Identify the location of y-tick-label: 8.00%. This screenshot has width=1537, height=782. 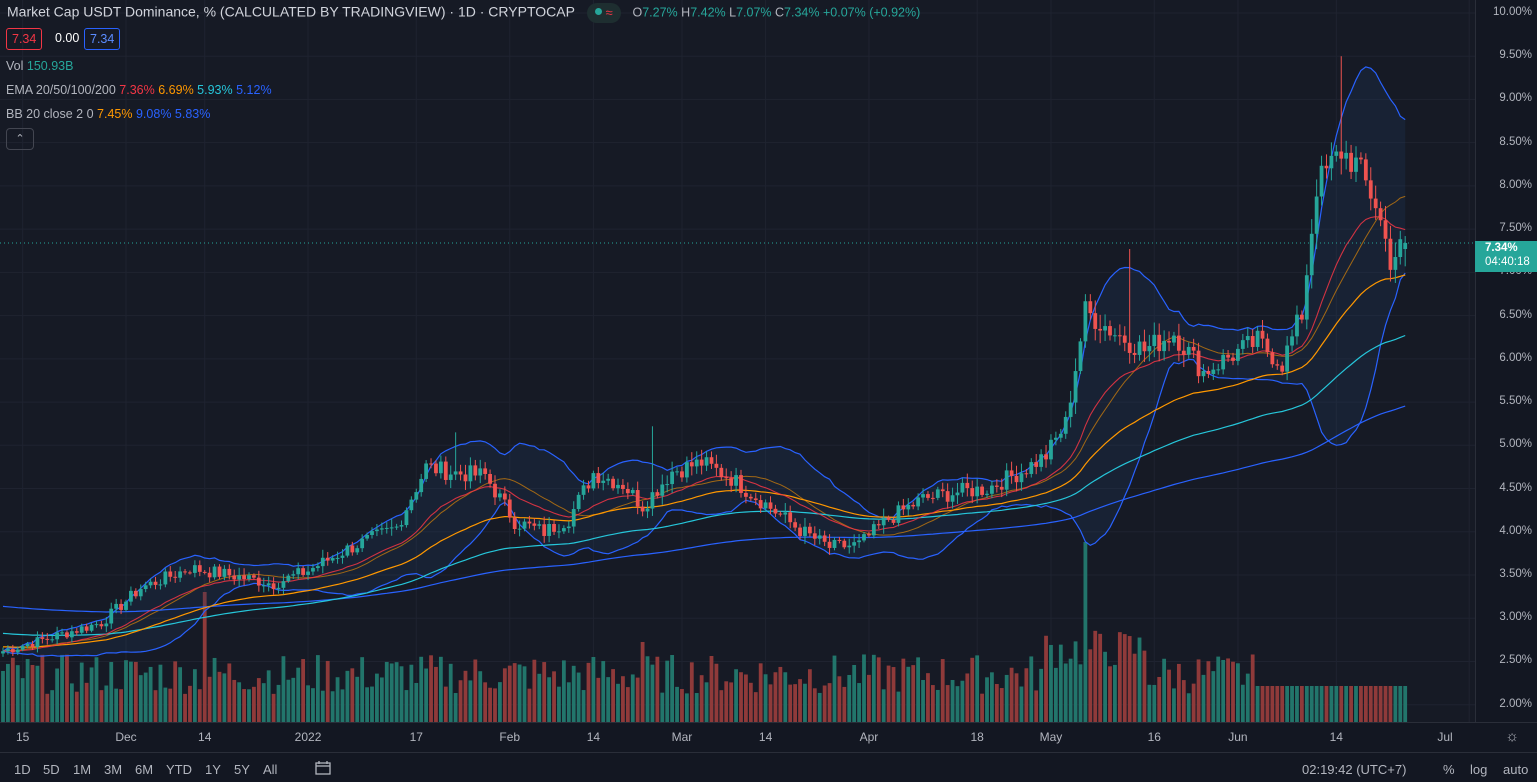
(1515, 184).